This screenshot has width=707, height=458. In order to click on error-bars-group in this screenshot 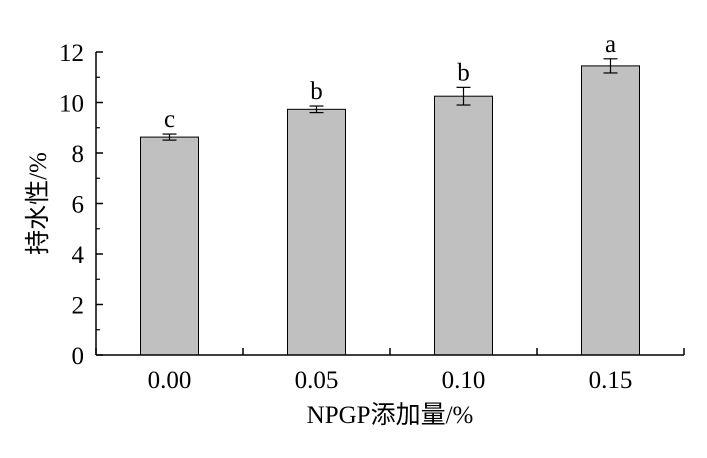, I will do `click(390, 99)`.